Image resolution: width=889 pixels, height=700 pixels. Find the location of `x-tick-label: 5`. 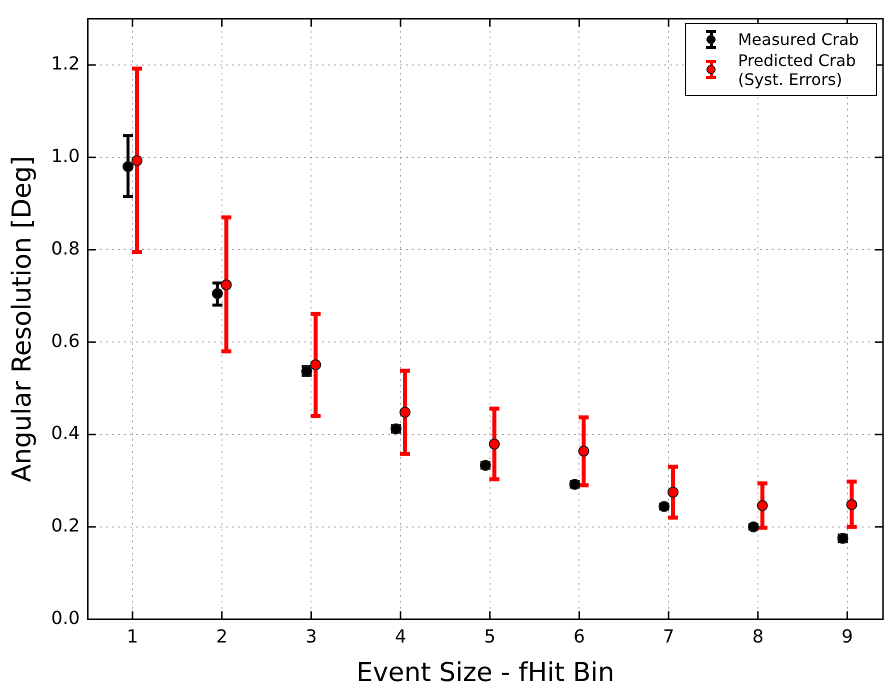

x-tick-label: 5 is located at coordinates (490, 637).